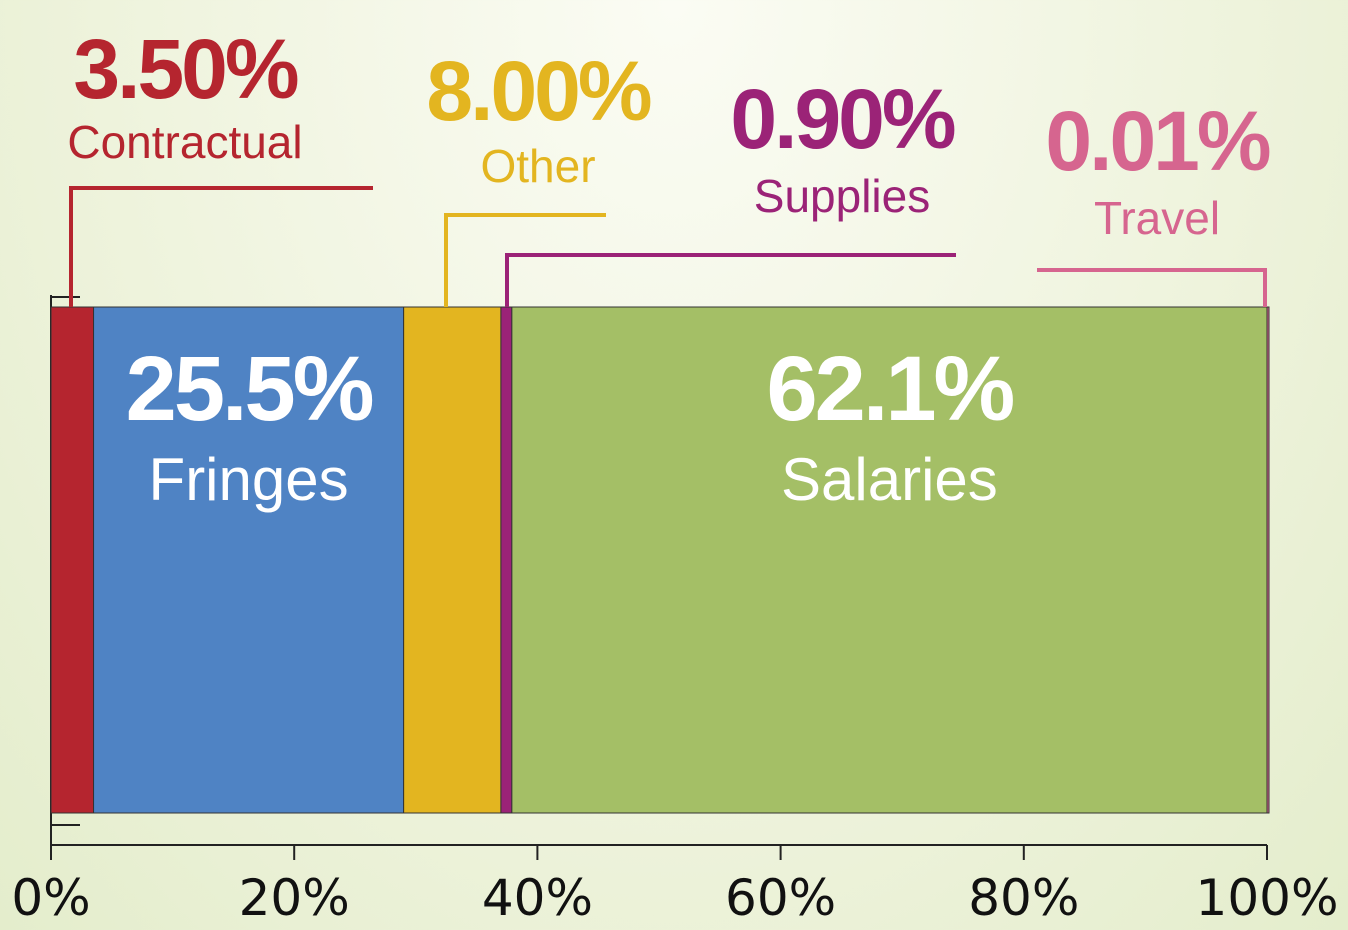  Describe the element at coordinates (537, 898) in the screenshot. I see `x-tick-label: 40%` at that location.